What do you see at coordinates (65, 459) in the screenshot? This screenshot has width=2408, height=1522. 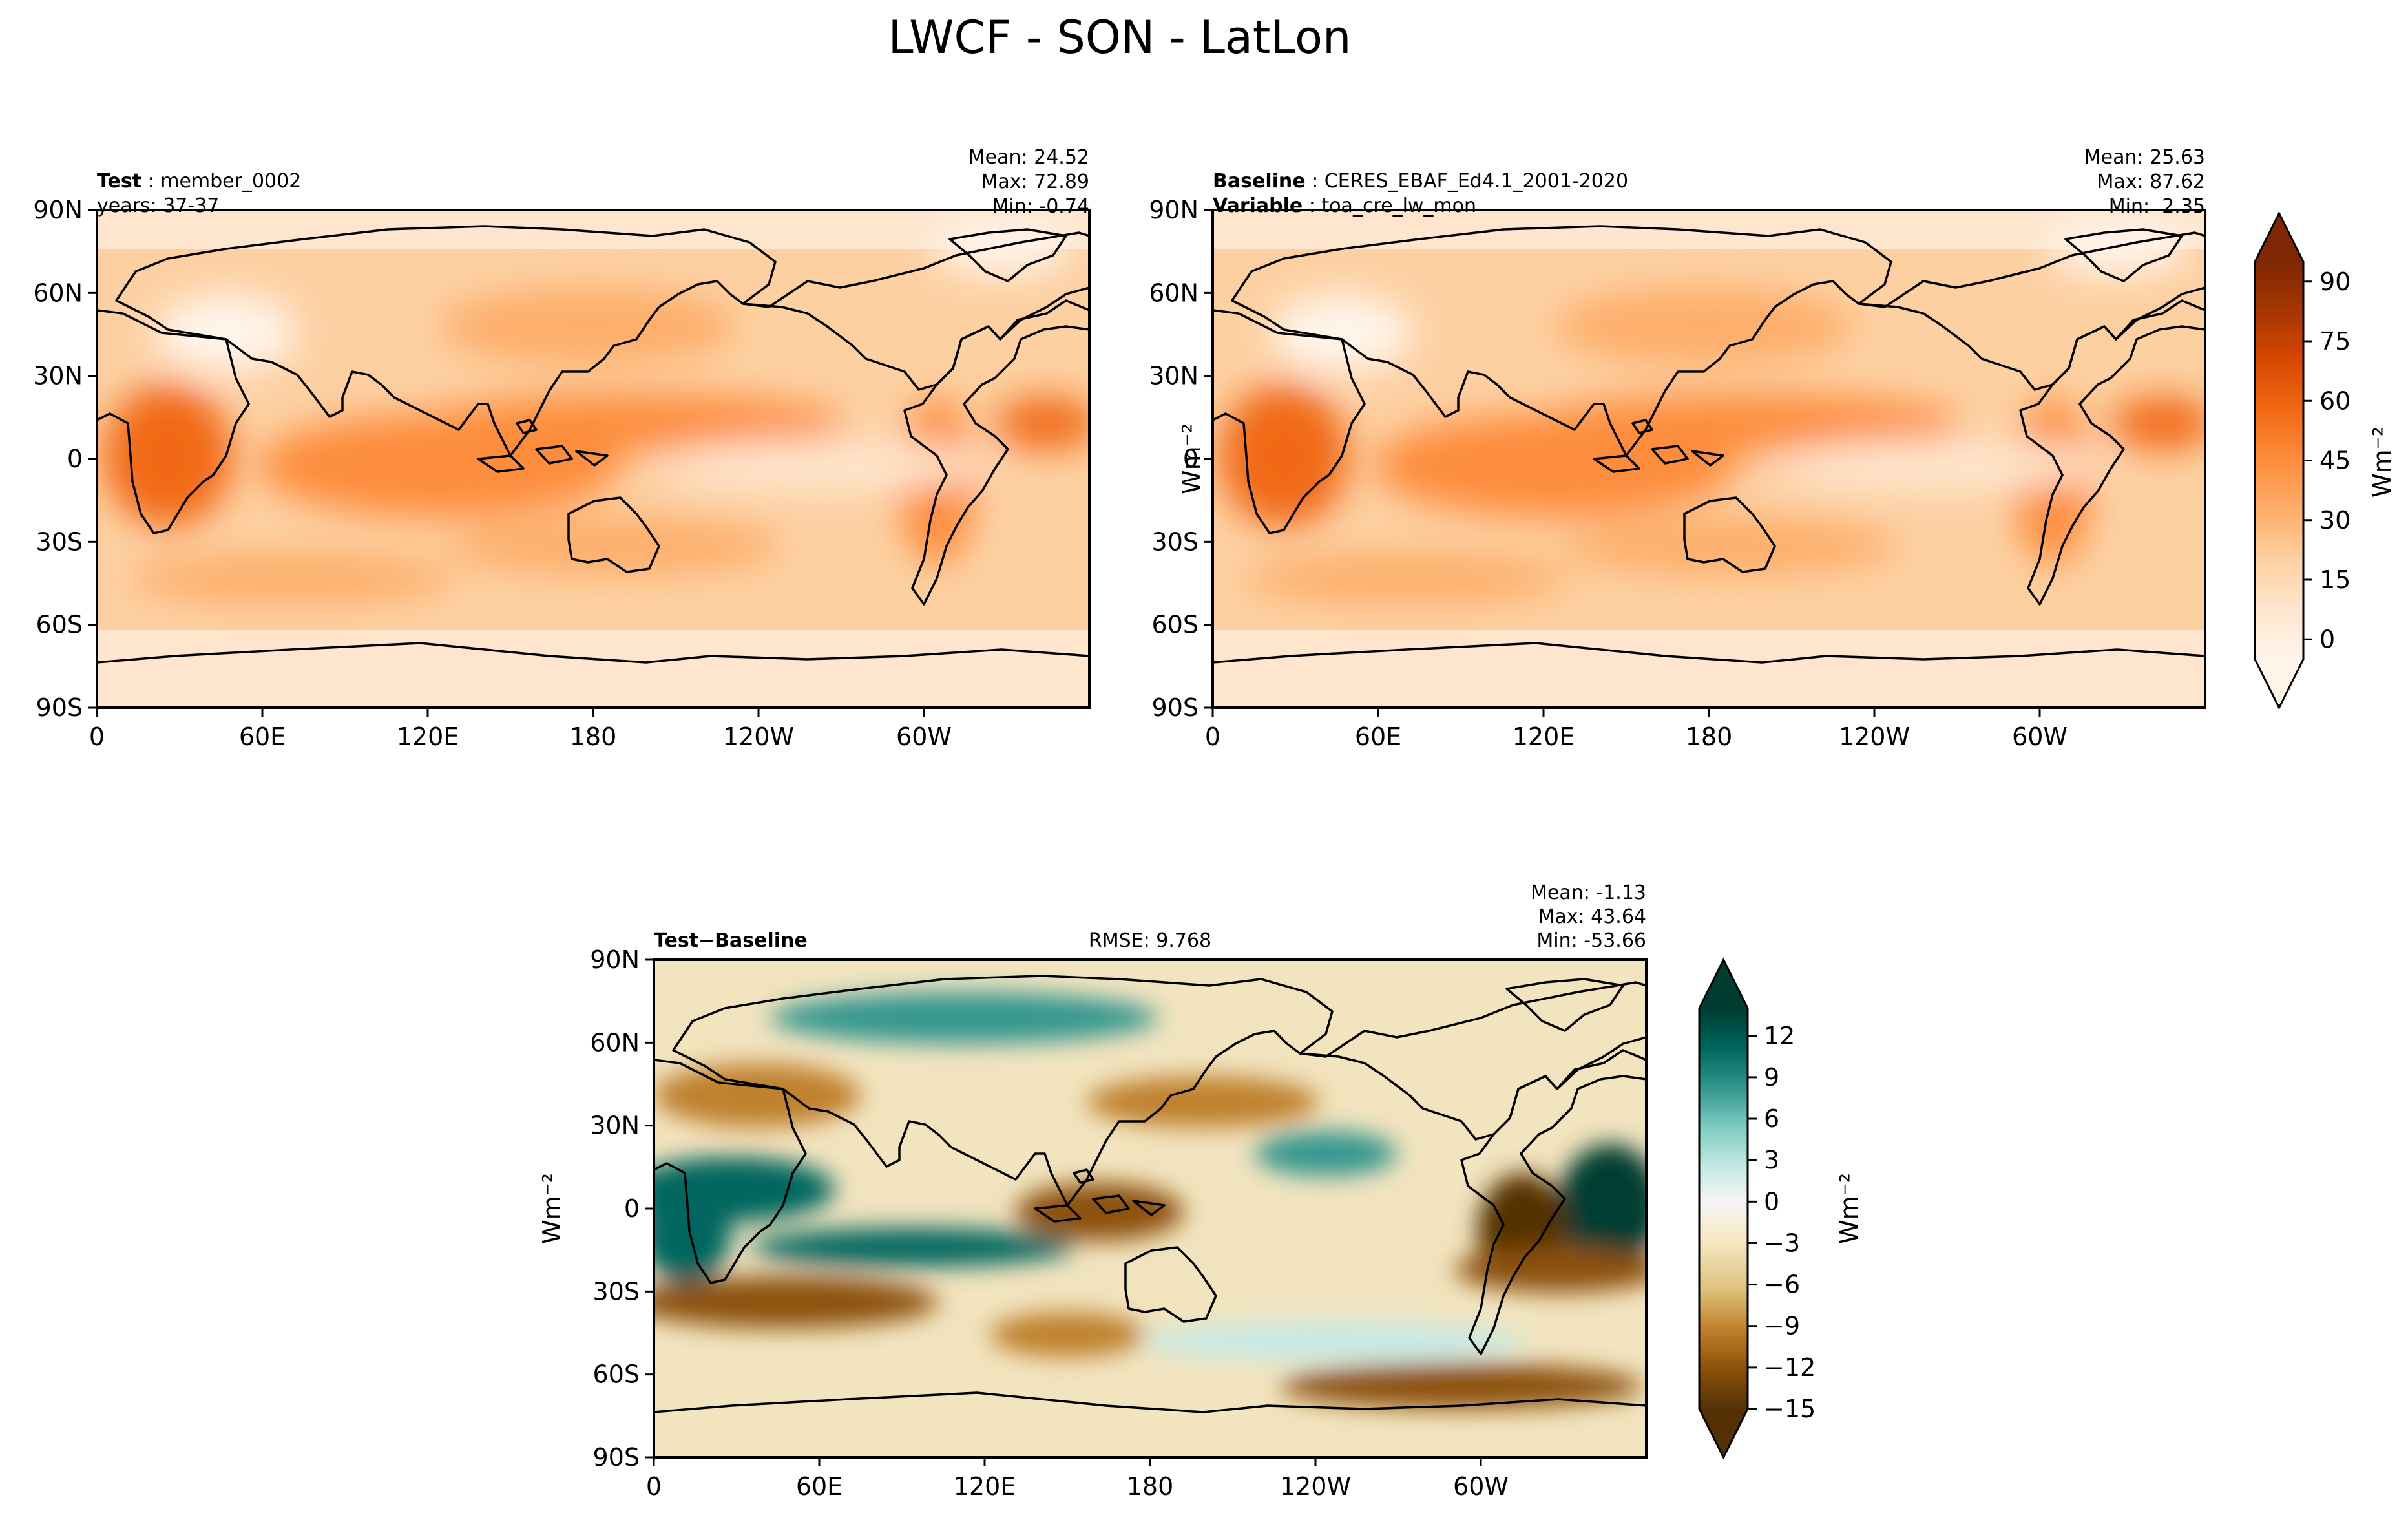 I see `test-y-axis: 90N 60N 30N 0 30S 60S 90S` at bounding box center [65, 459].